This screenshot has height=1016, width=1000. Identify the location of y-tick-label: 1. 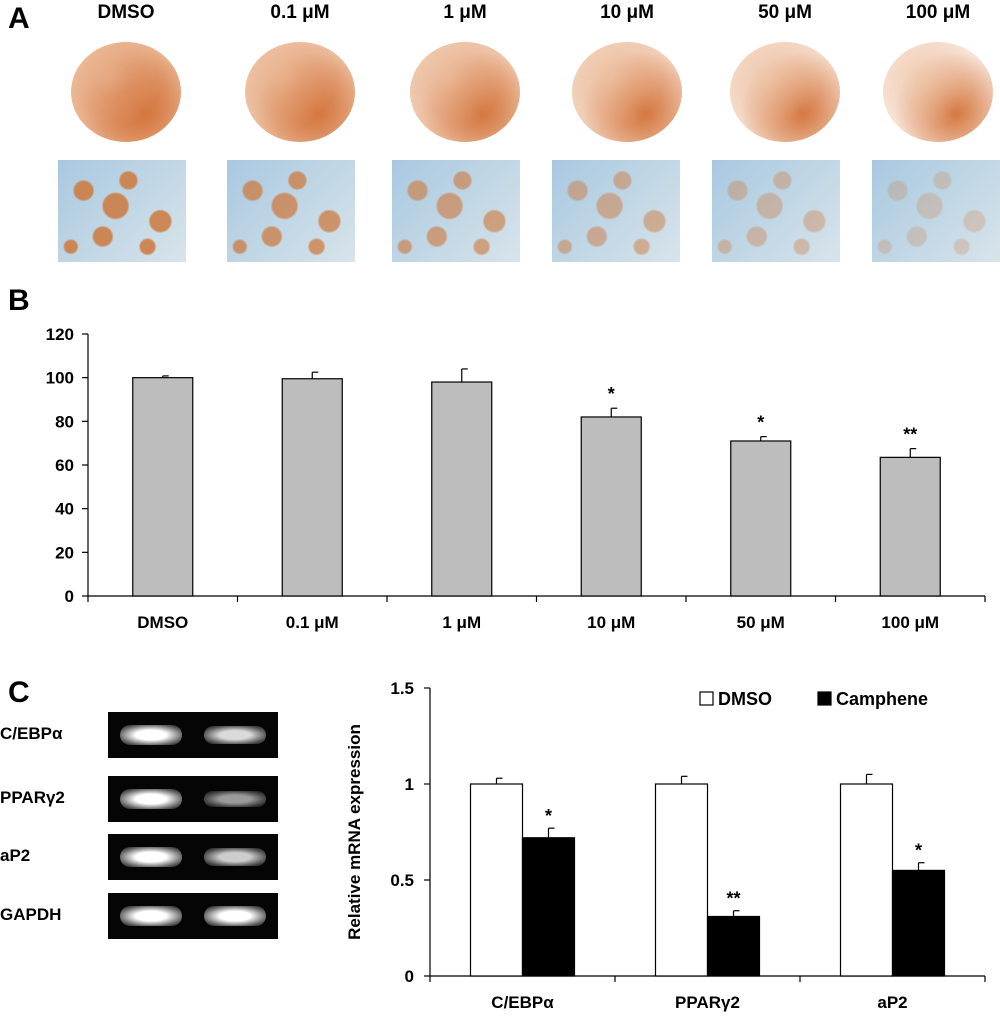
(409, 784).